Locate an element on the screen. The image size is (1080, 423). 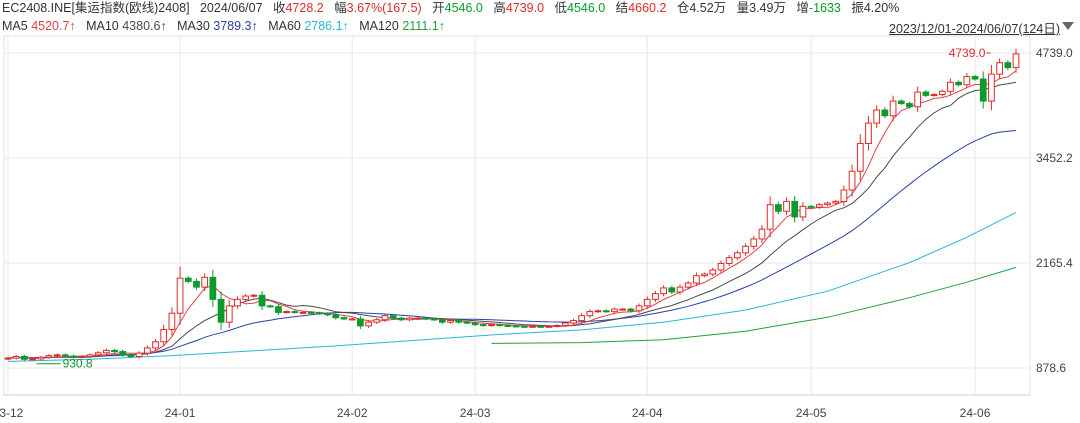
x-tick-label: 24-02 is located at coordinates (352, 413).